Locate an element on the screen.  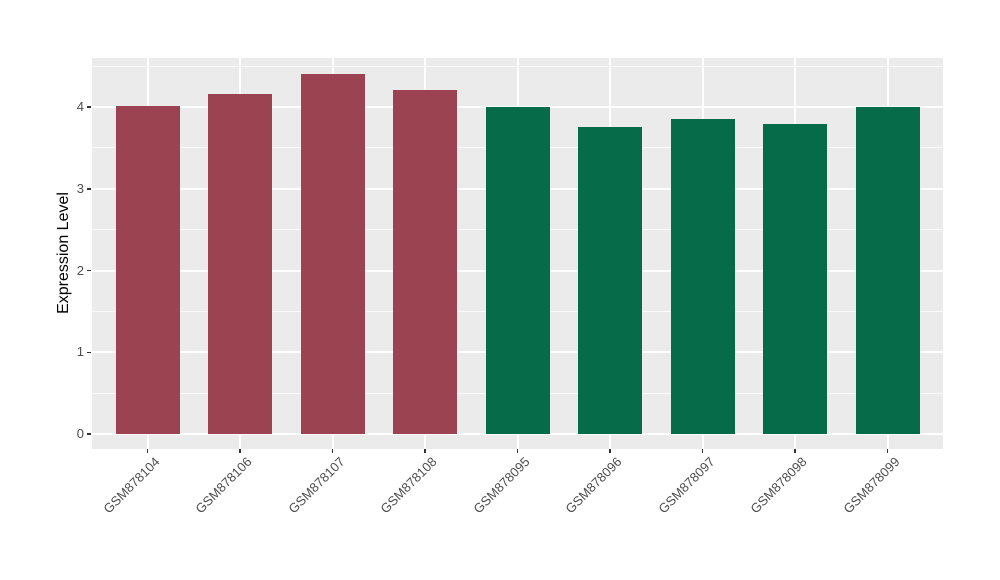
y-tick-label: 3 is located at coordinates (80, 188).